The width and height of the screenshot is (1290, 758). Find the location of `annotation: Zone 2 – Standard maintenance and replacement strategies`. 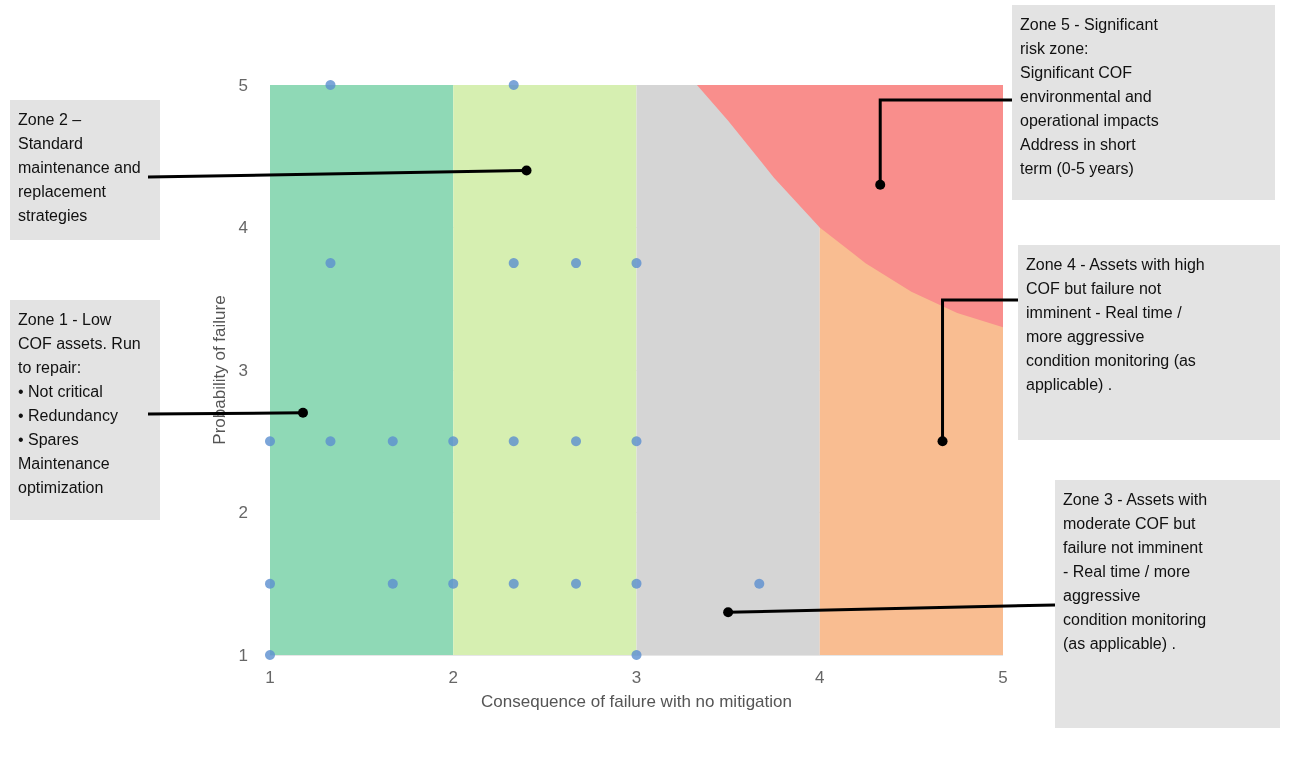

annotation: Zone 2 – Standard maintenance and replacement strategies is located at coordinates (85, 170).